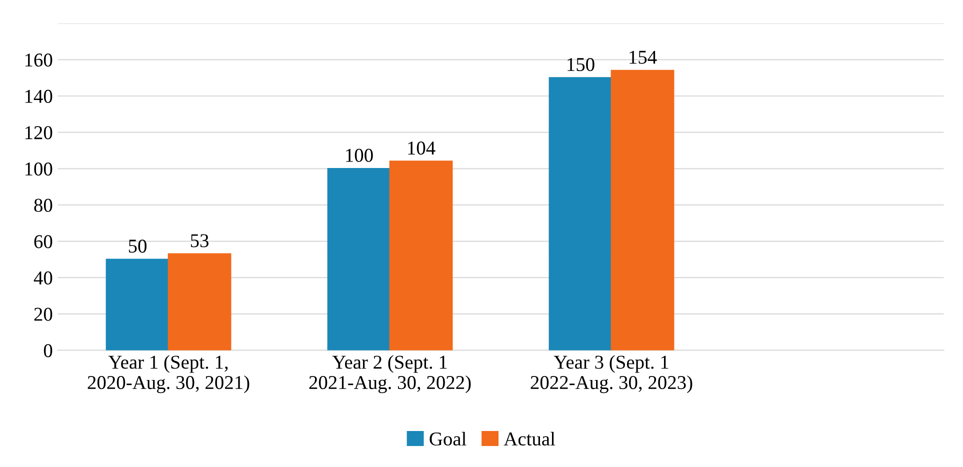  Describe the element at coordinates (530, 439) in the screenshot. I see `legend-label: Actual` at that location.